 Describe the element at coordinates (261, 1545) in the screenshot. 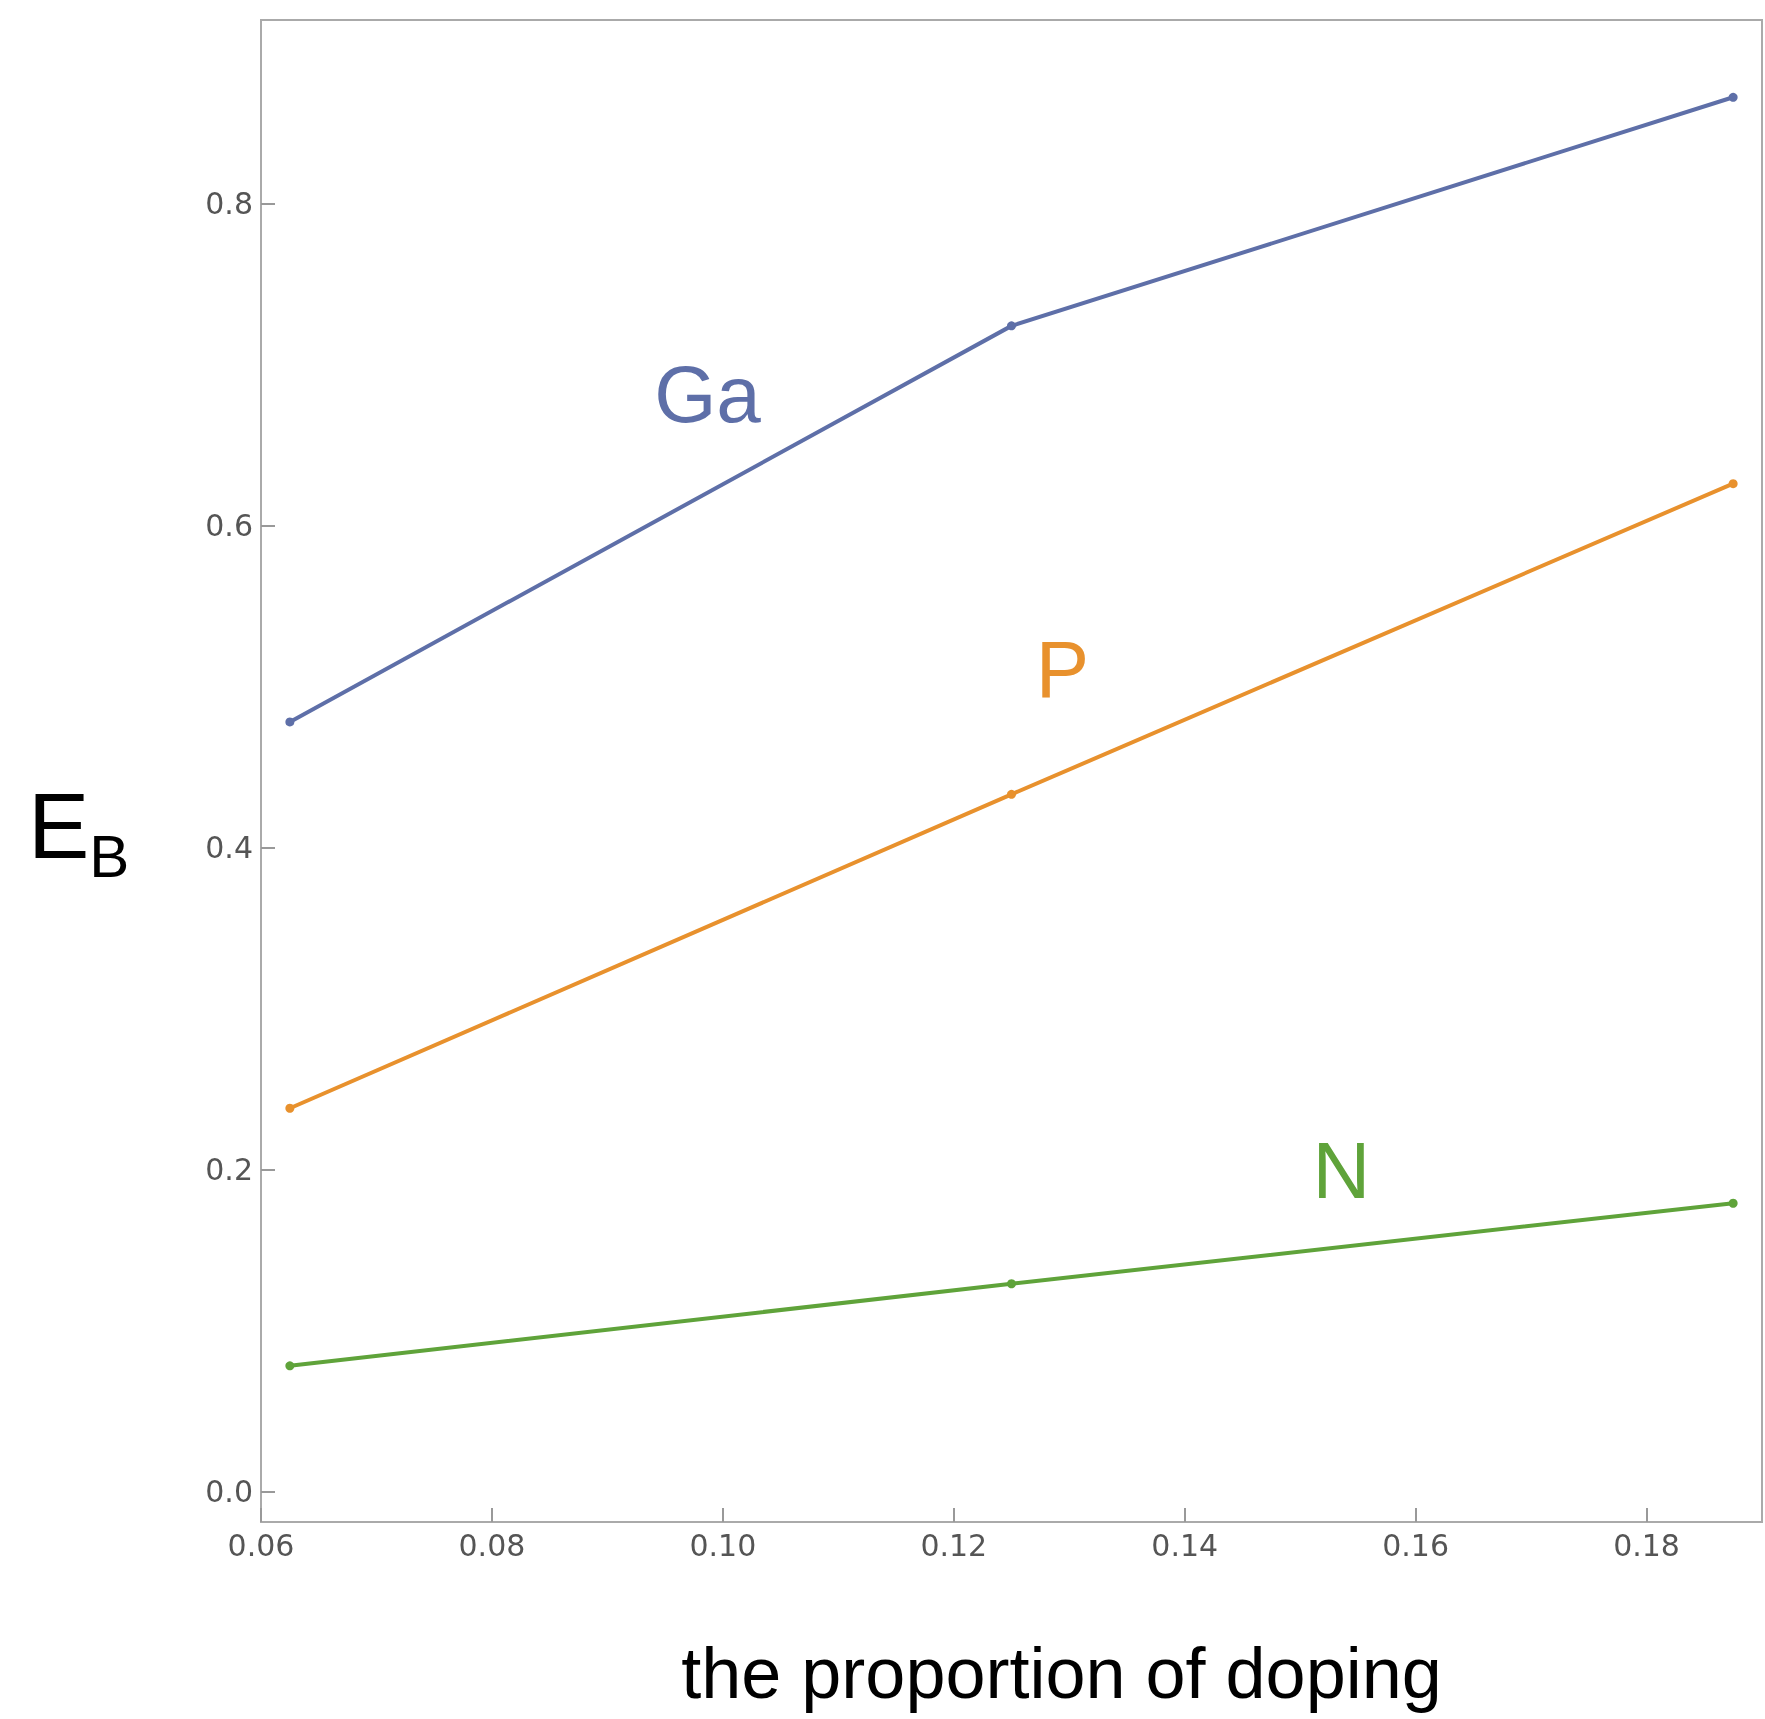

I see `x-tick-label: 0.06` at that location.